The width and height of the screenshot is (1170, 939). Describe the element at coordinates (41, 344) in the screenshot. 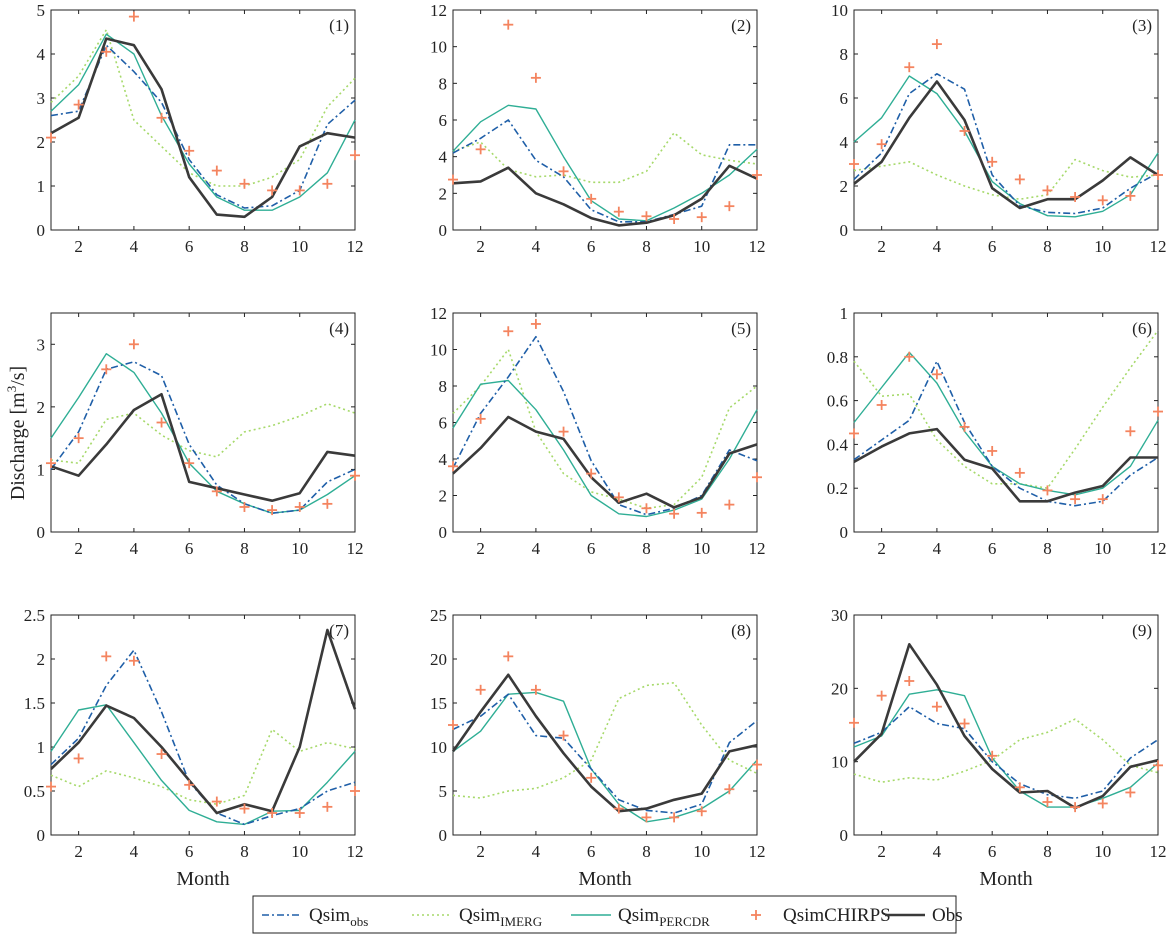

I see `y-tick-label: 3` at that location.